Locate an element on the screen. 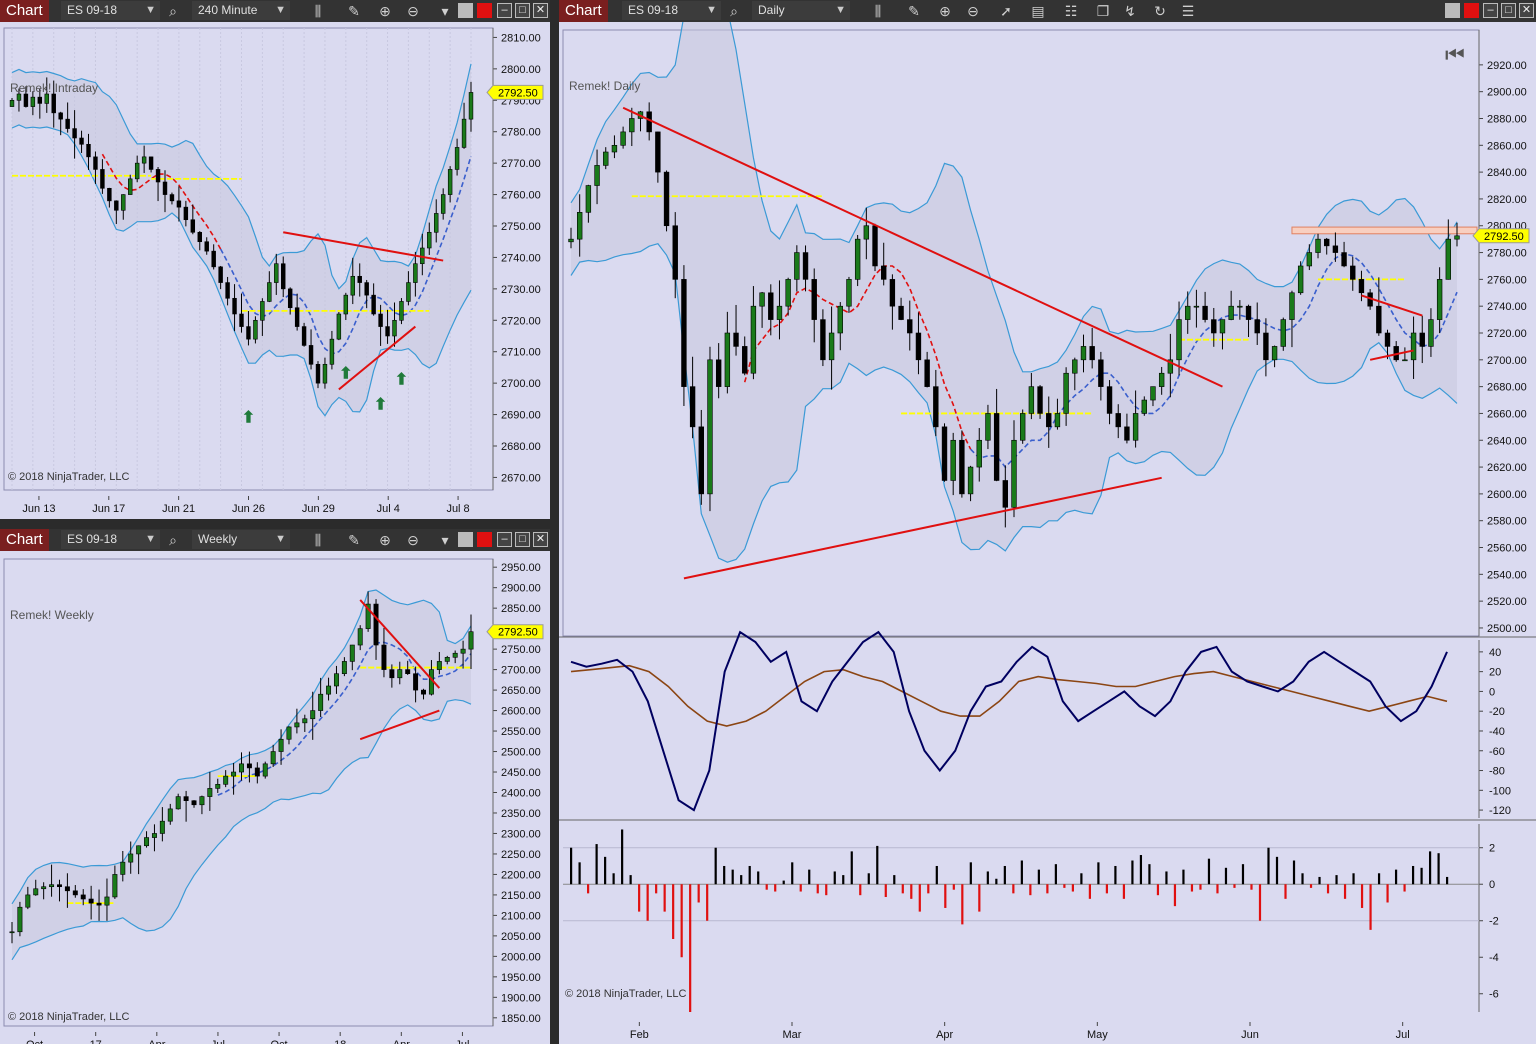 The width and height of the screenshot is (1536, 1044). scroll-to-end-icon: ⏮ is located at coordinates (1455, 54).